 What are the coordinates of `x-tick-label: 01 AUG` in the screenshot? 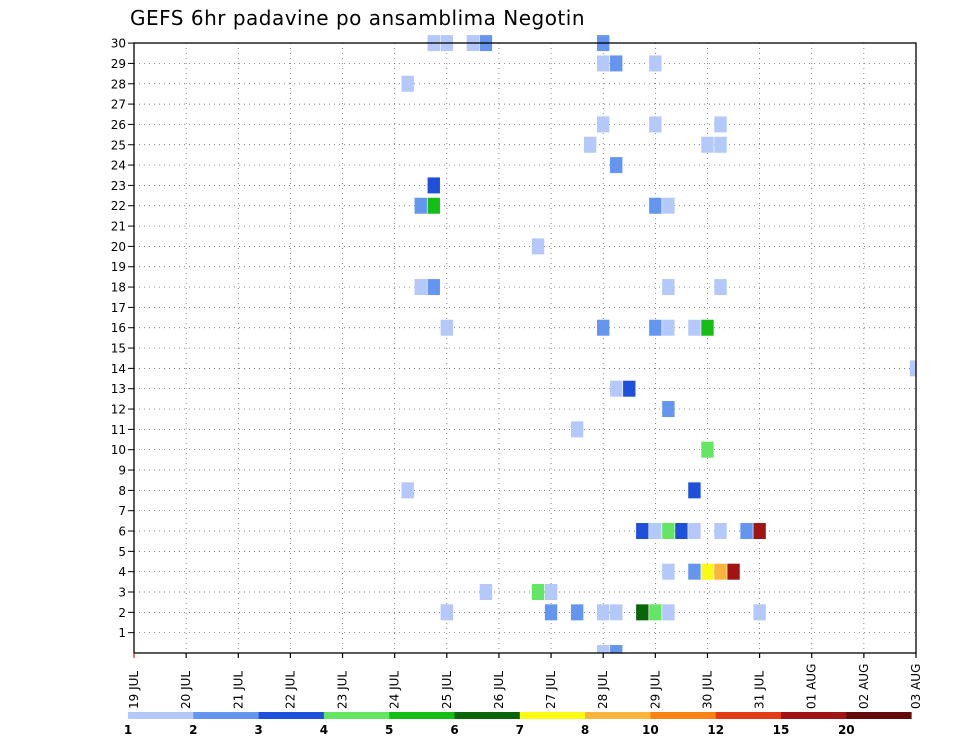 It's located at (812, 686).